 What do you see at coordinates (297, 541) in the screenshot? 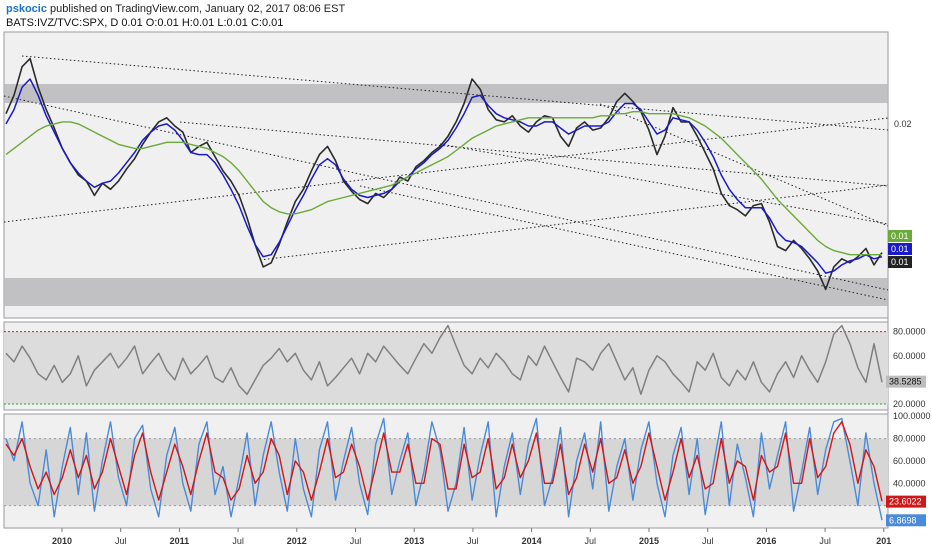
I see `x-tick-label: 2012` at bounding box center [297, 541].